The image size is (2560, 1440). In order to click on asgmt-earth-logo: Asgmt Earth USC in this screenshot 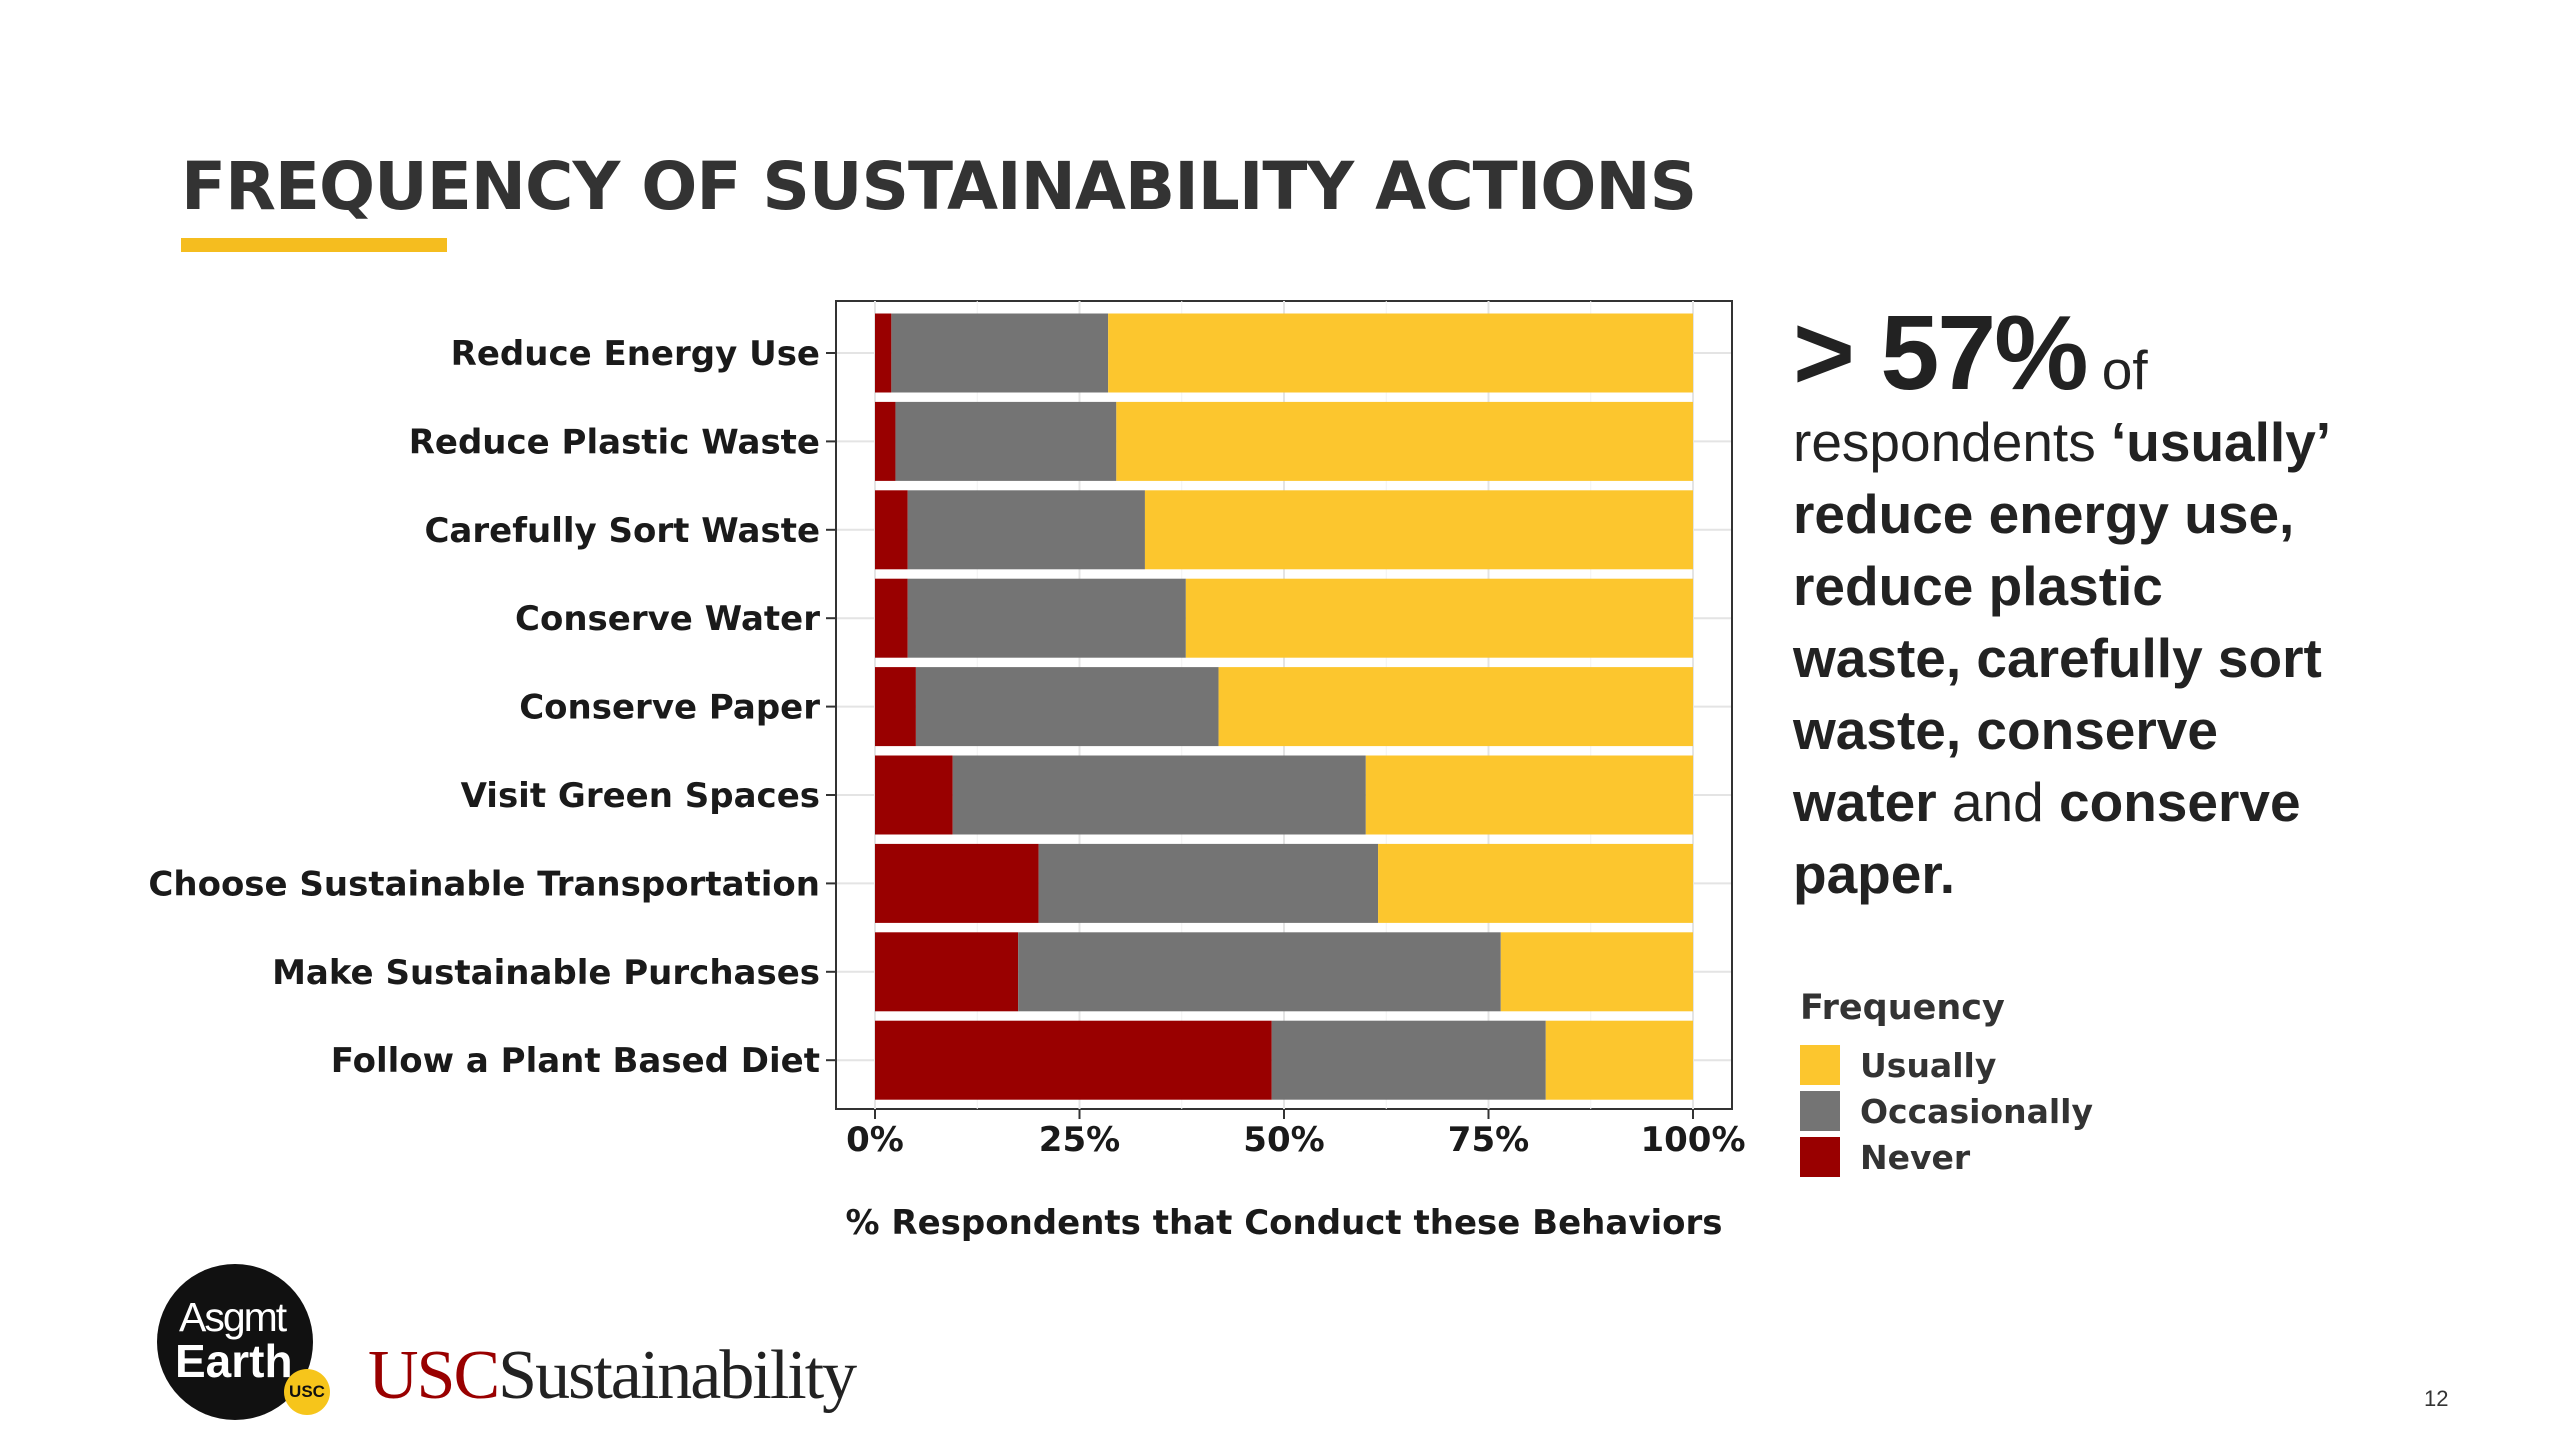, I will do `click(243, 1342)`.